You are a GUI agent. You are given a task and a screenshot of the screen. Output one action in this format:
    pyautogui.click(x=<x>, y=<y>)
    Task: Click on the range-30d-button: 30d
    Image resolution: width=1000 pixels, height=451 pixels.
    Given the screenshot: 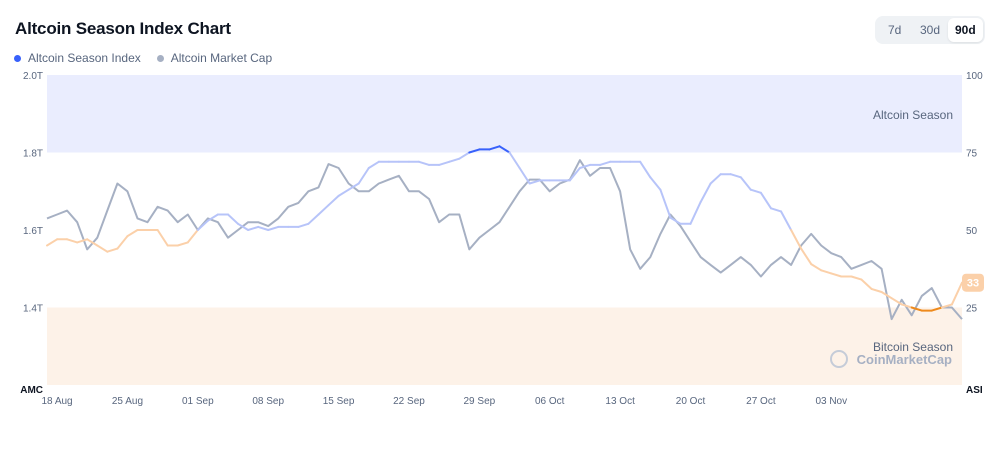 What is the action you would take?
    pyautogui.click(x=929, y=30)
    